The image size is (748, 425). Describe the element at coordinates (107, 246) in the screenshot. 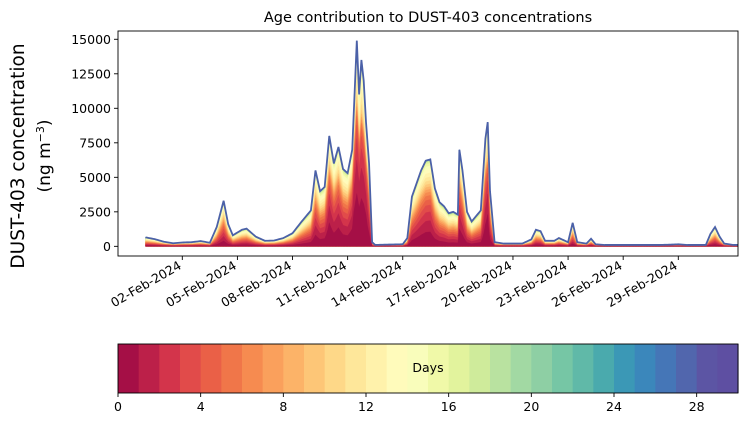

I see `y-tick-label: 0` at that location.